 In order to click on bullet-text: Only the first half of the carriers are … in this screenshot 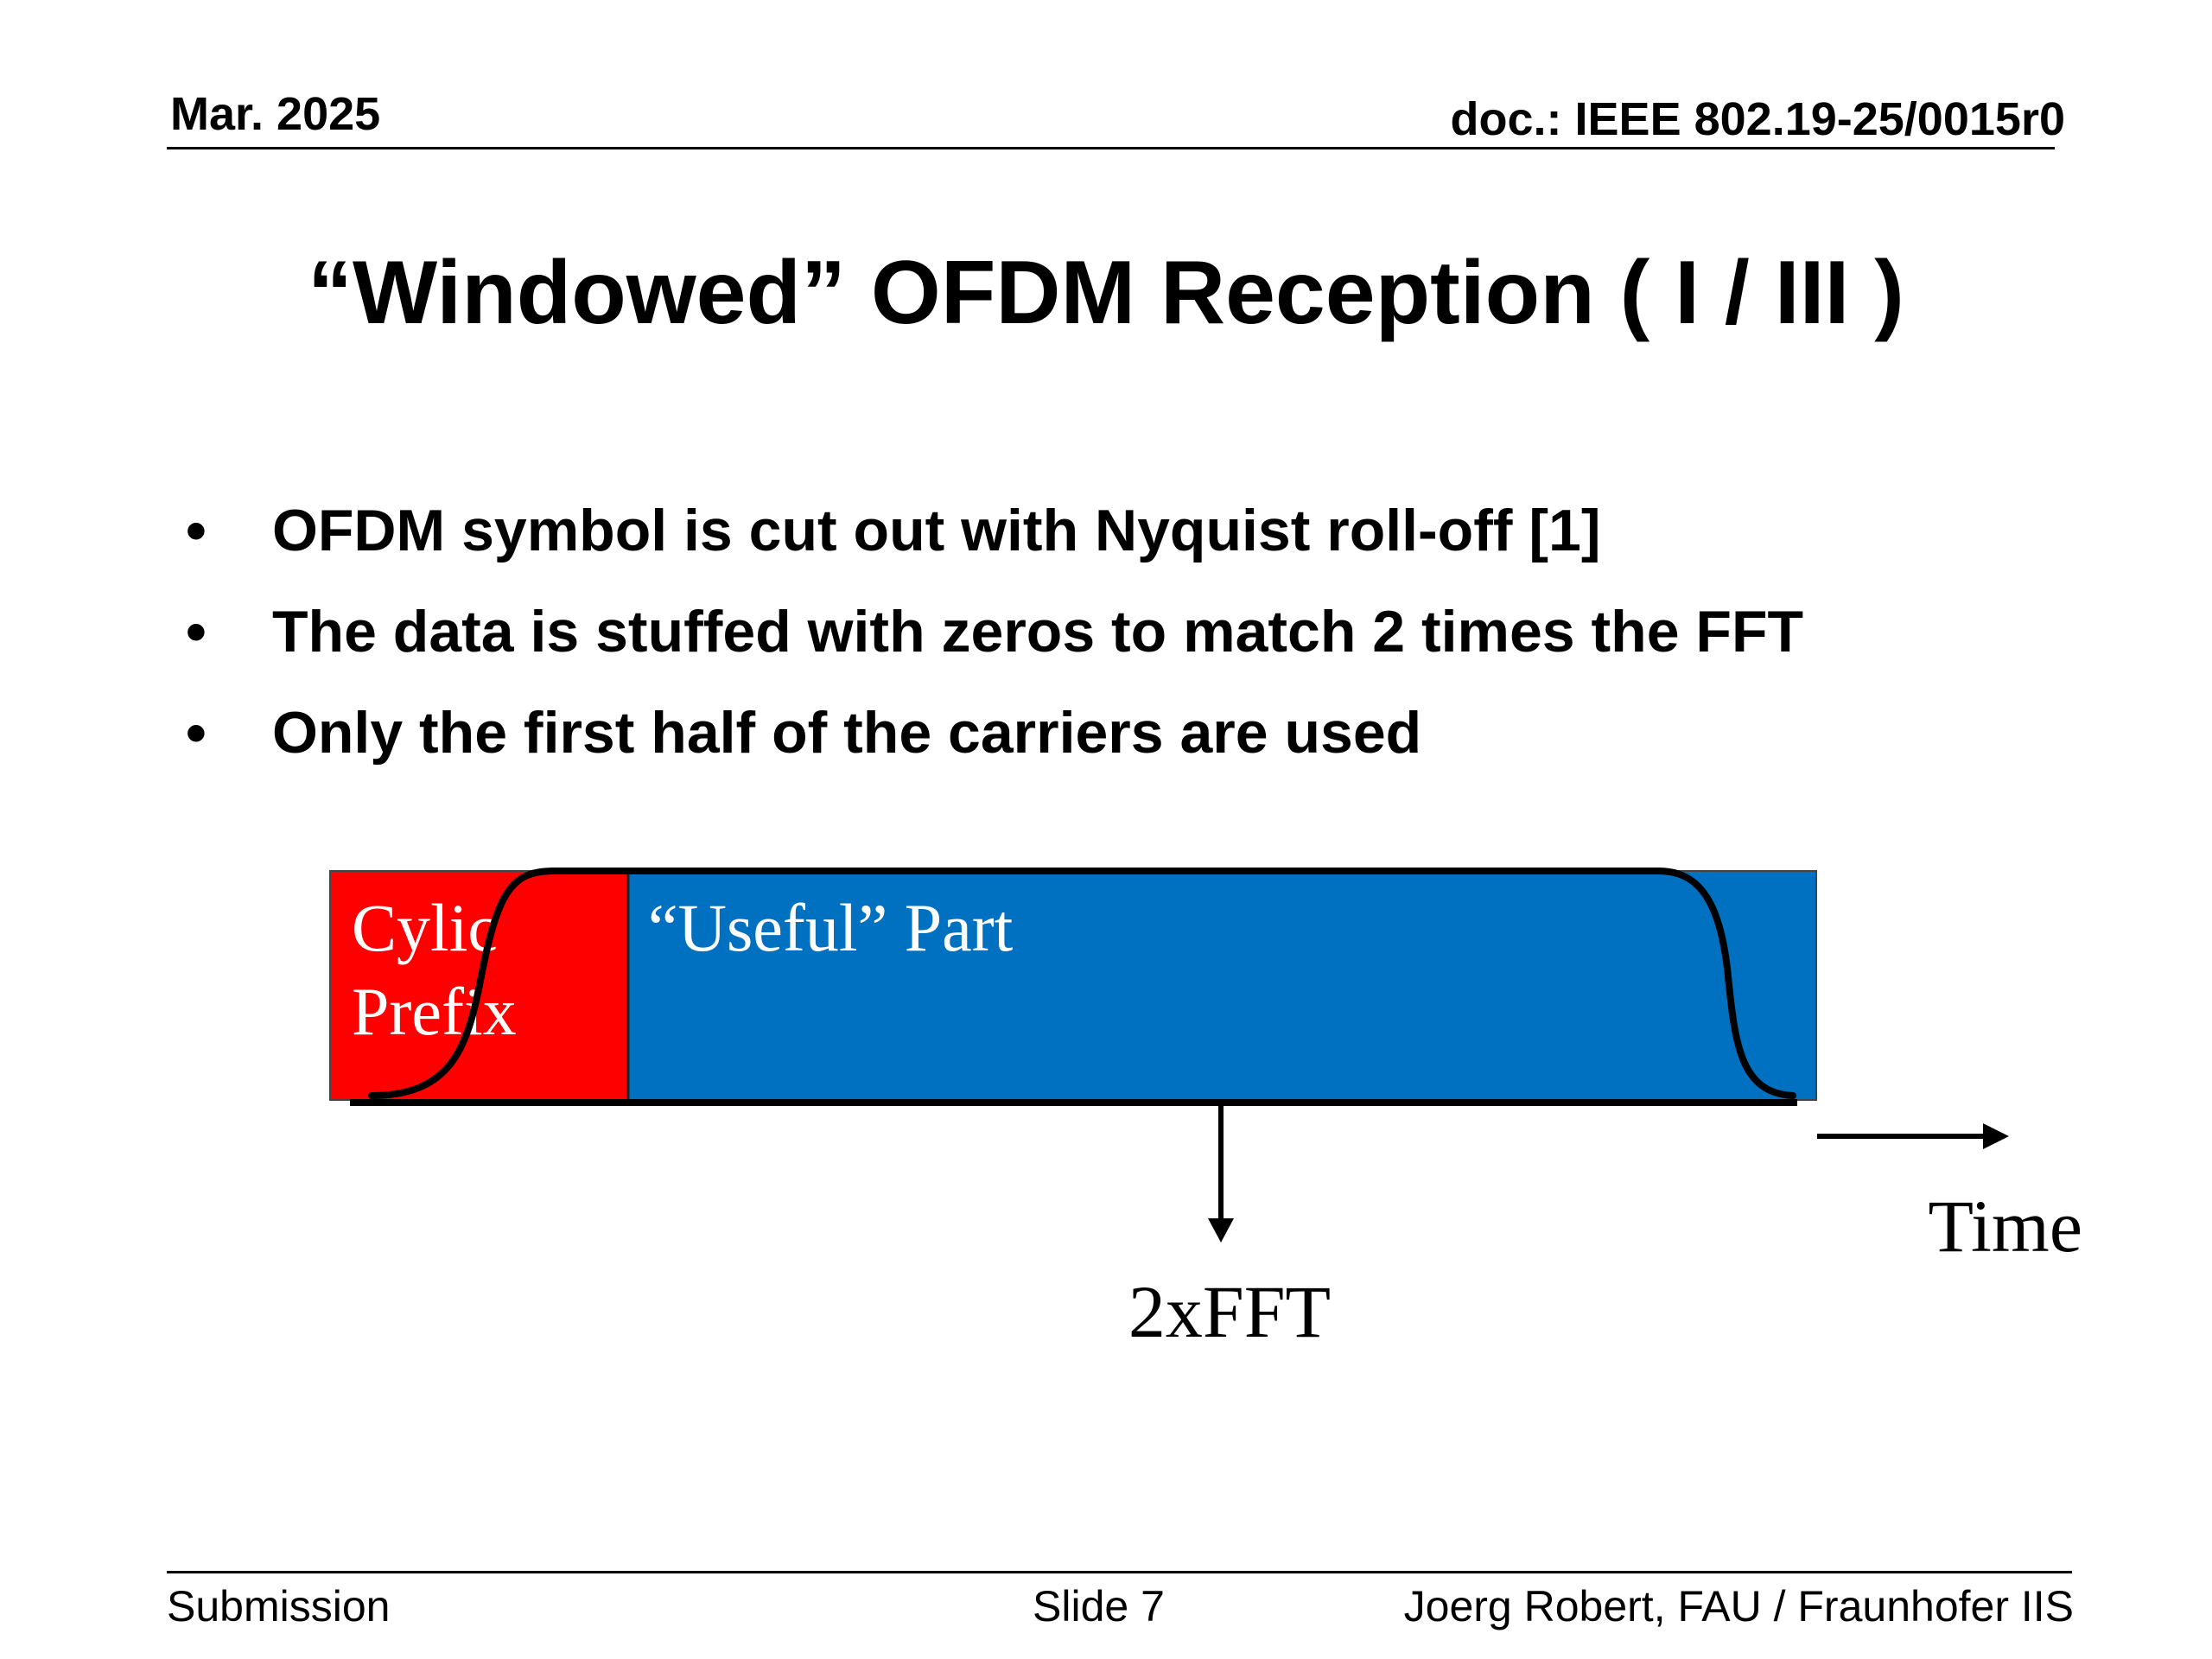, I will do `click(847, 733)`.